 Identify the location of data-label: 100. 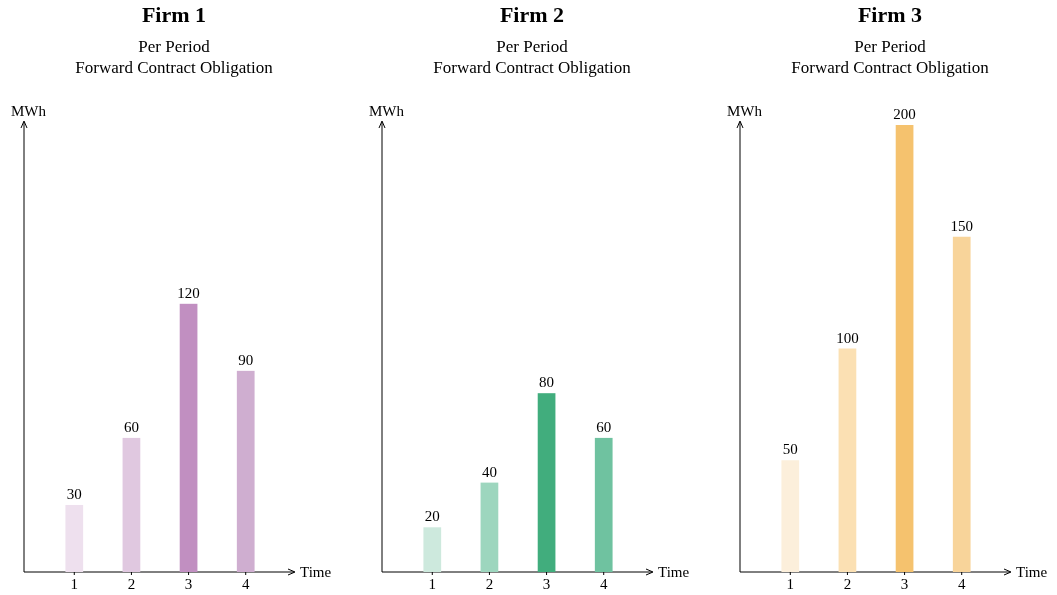
(847, 337).